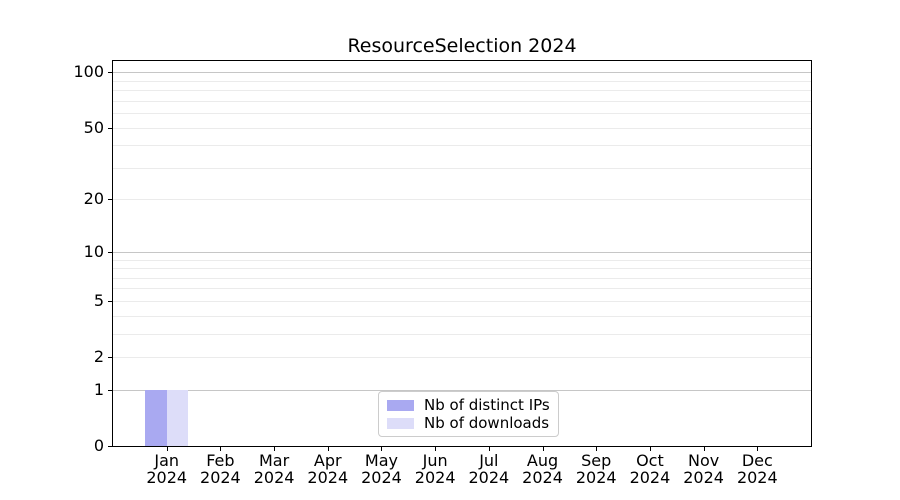  Describe the element at coordinates (757, 460) in the screenshot. I see `x-tick-month: Dec` at that location.